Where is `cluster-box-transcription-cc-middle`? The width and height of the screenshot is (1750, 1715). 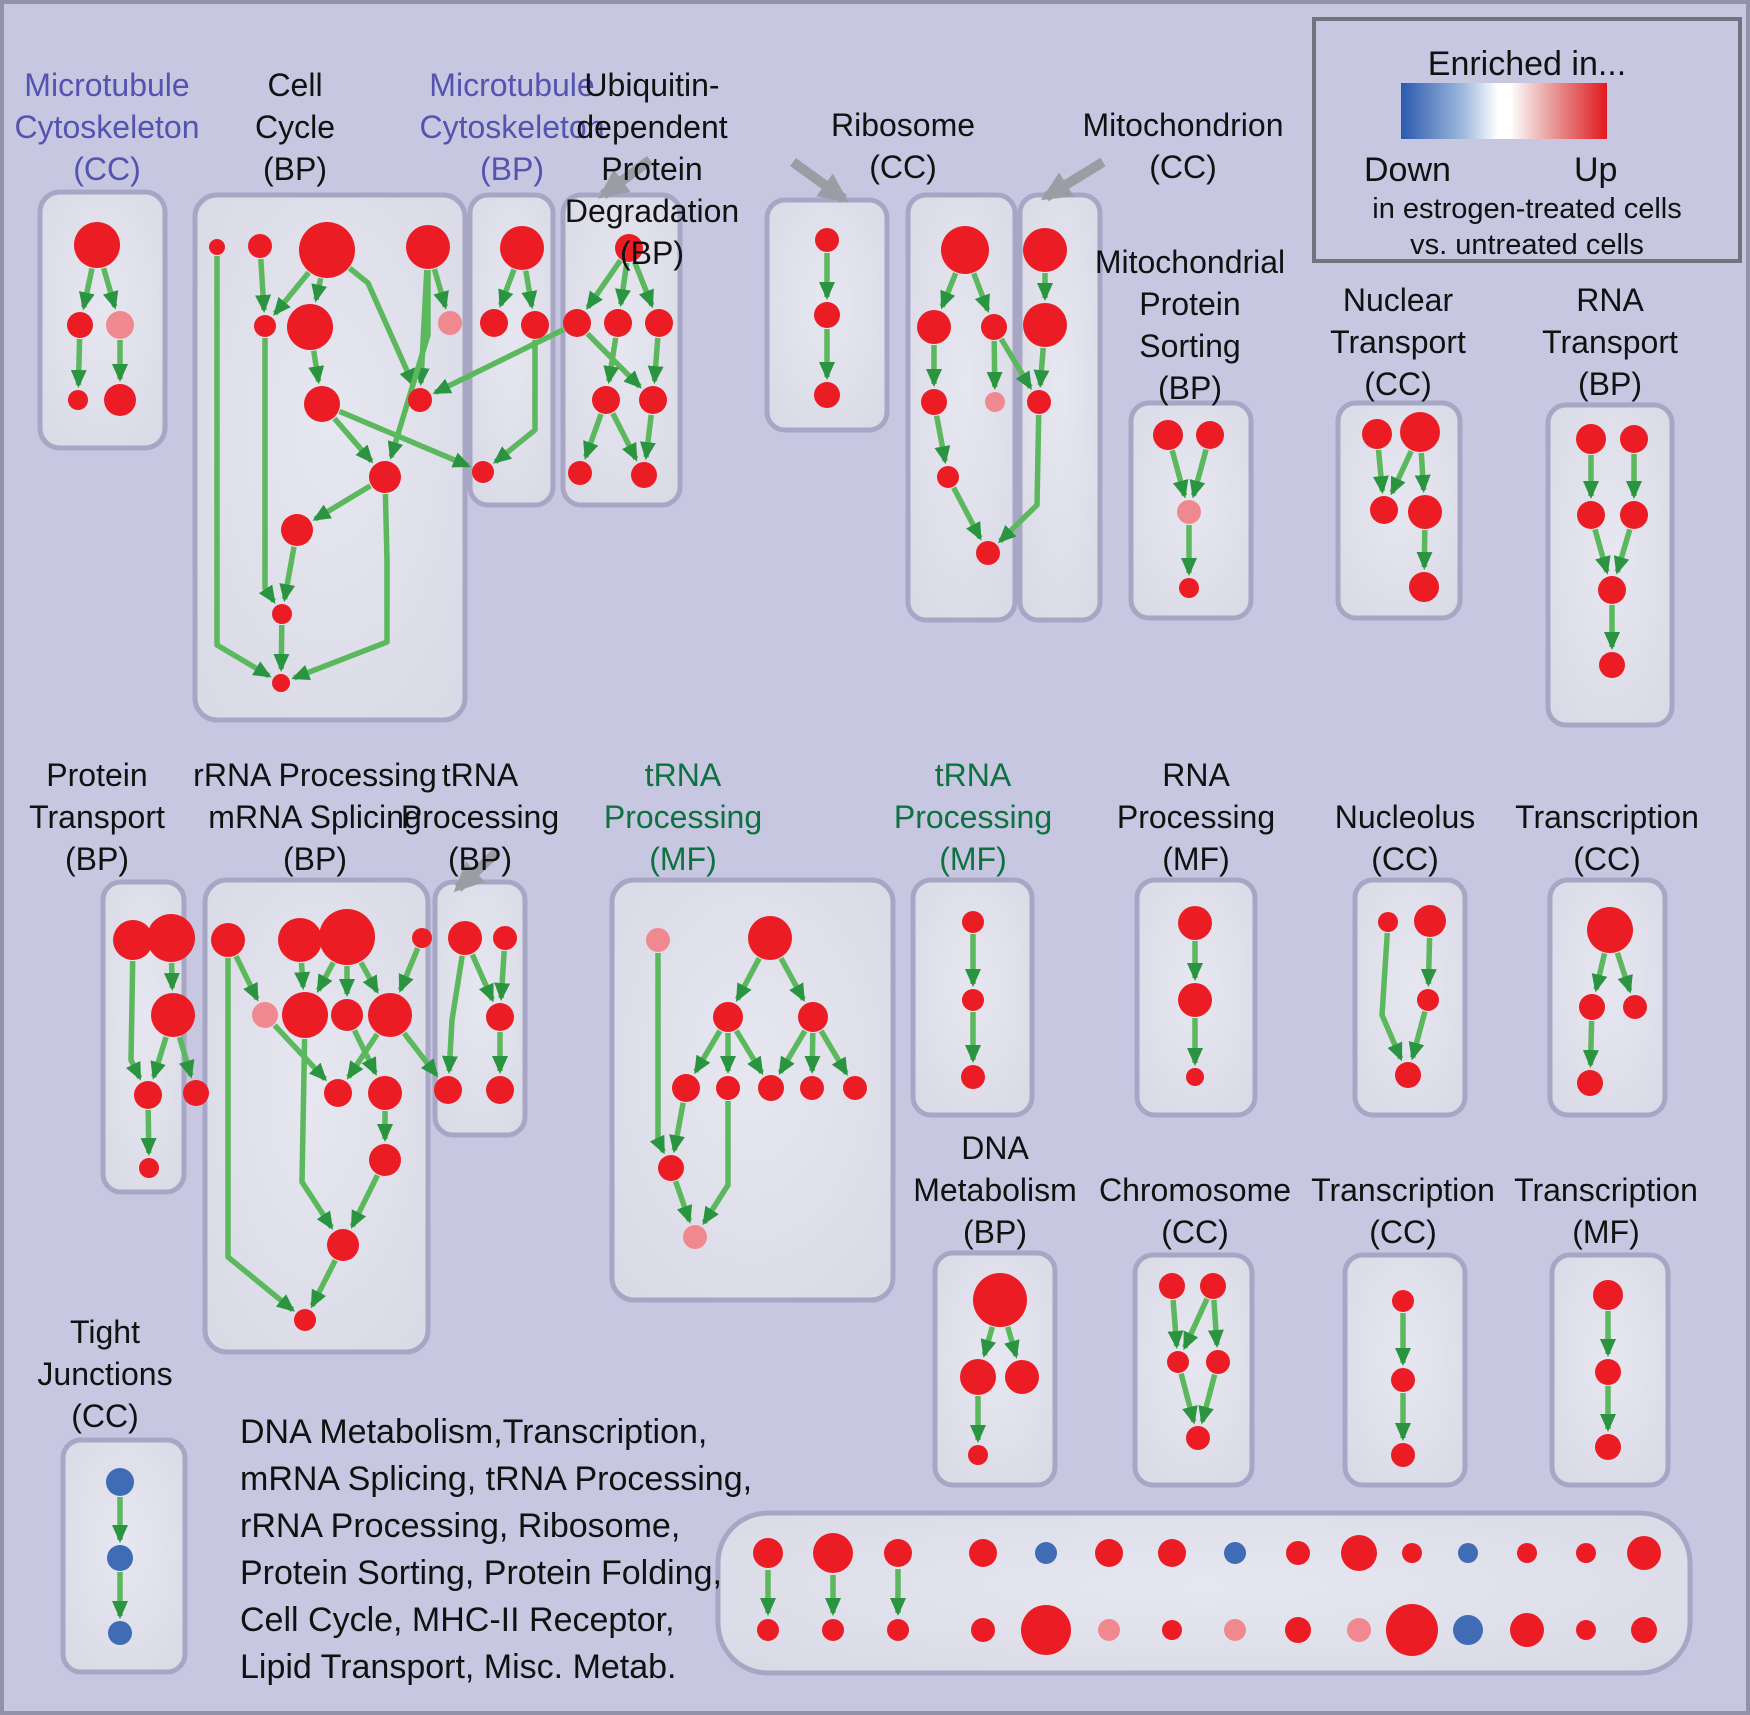
cluster-box-transcription-cc-middle is located at coordinates (1607, 997).